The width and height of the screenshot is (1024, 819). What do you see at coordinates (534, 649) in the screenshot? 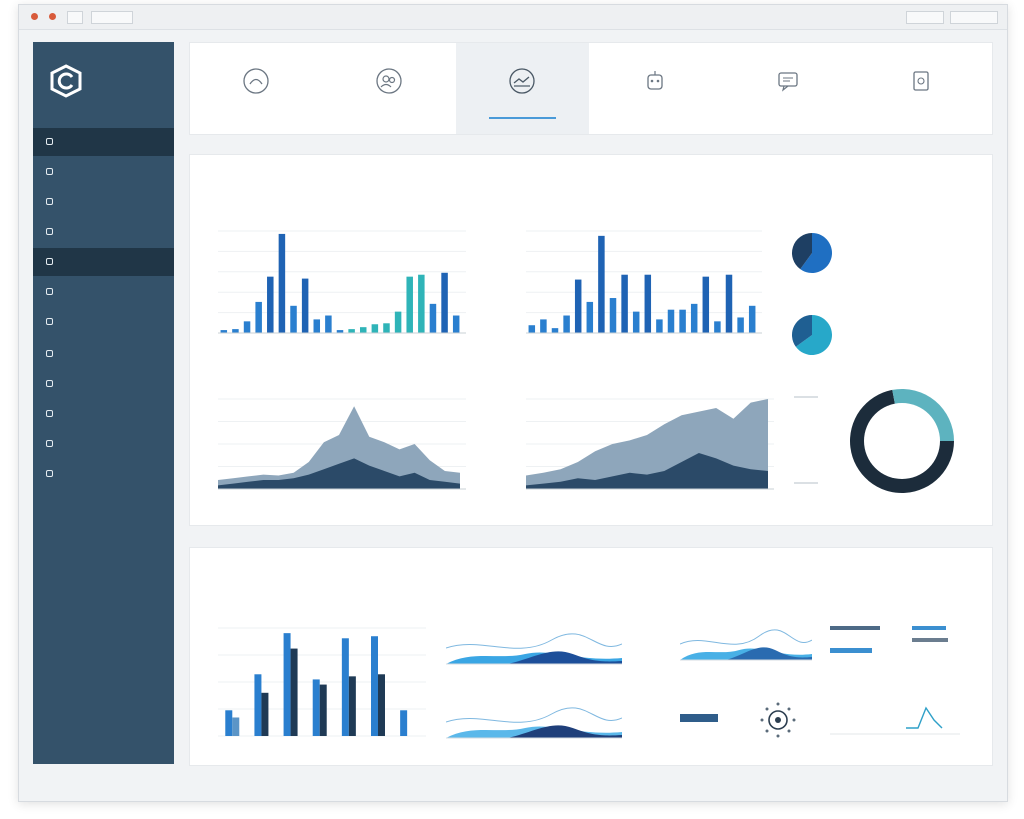
I see `wave-chart-f` at bounding box center [534, 649].